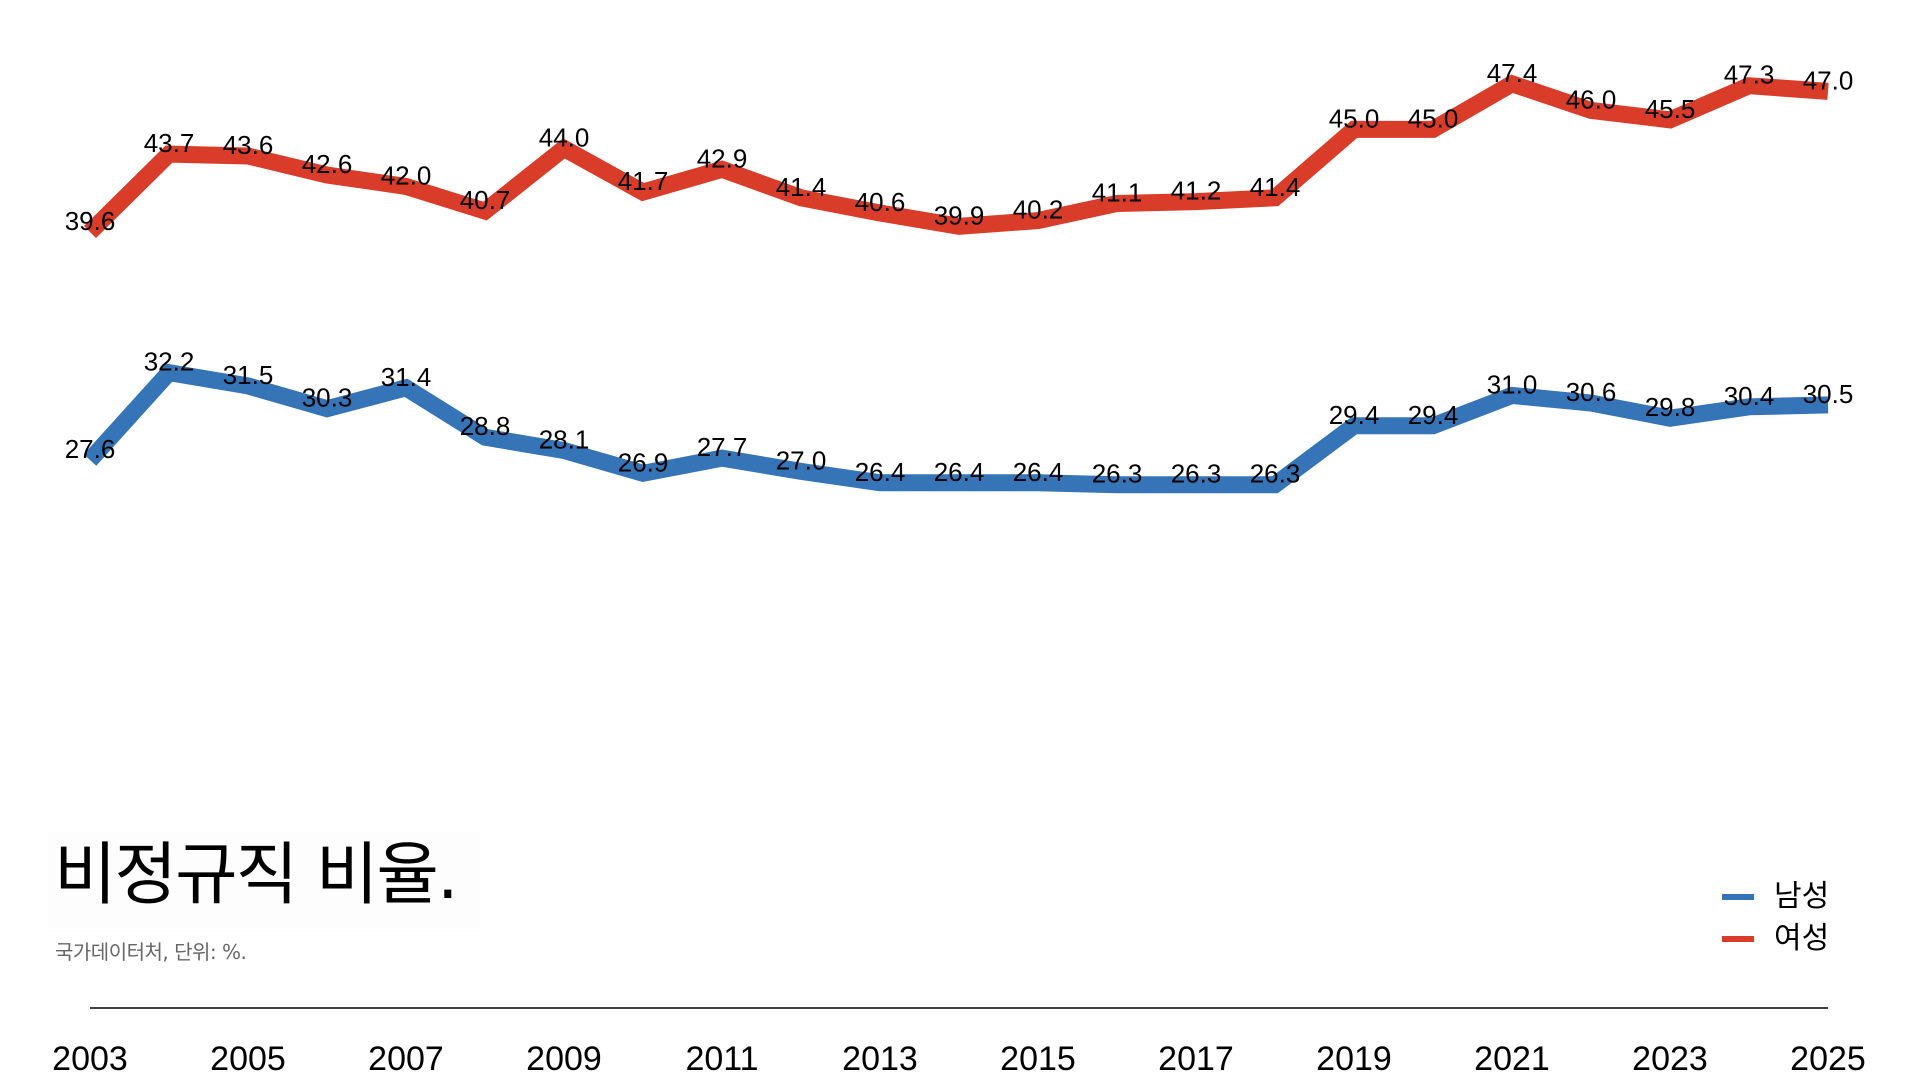 This screenshot has width=1920, height=1080. Describe the element at coordinates (643, 462) in the screenshot. I see `data-label-male-2010: 26.9` at that location.